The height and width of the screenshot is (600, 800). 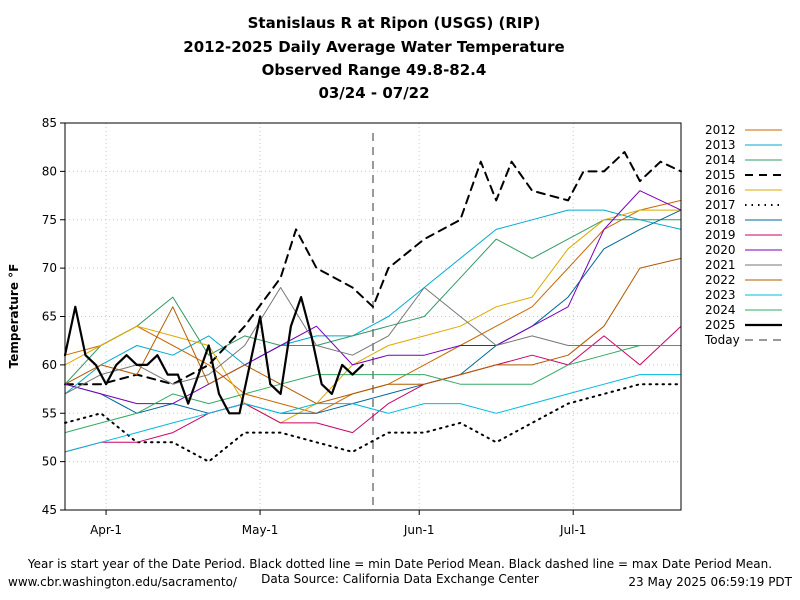 What do you see at coordinates (720, 145) in the screenshot?
I see `legend-label-2013: 2013` at bounding box center [720, 145].